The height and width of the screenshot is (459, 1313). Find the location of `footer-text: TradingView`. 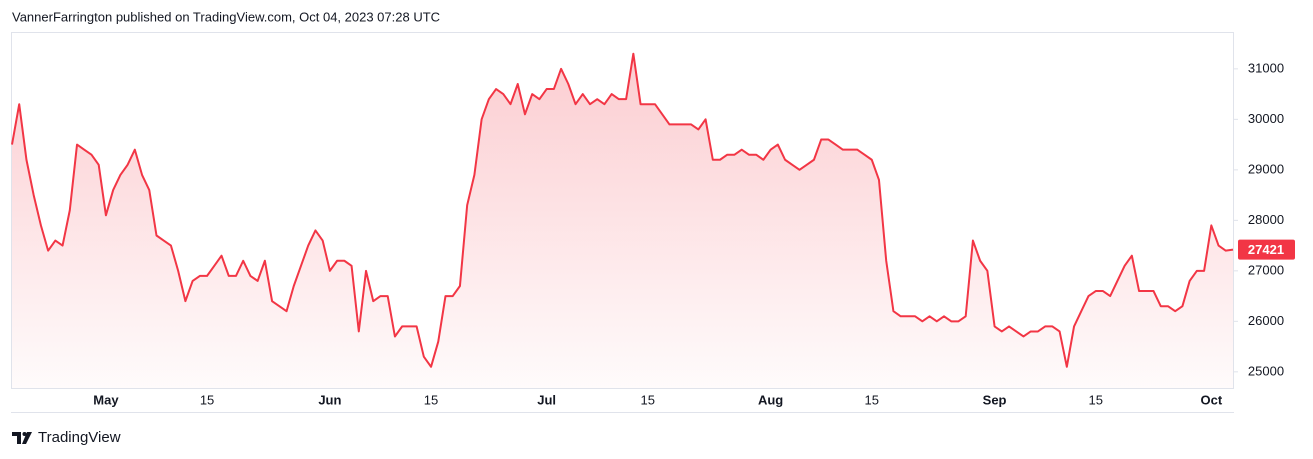

footer-text: TradingView is located at coordinates (79, 437).